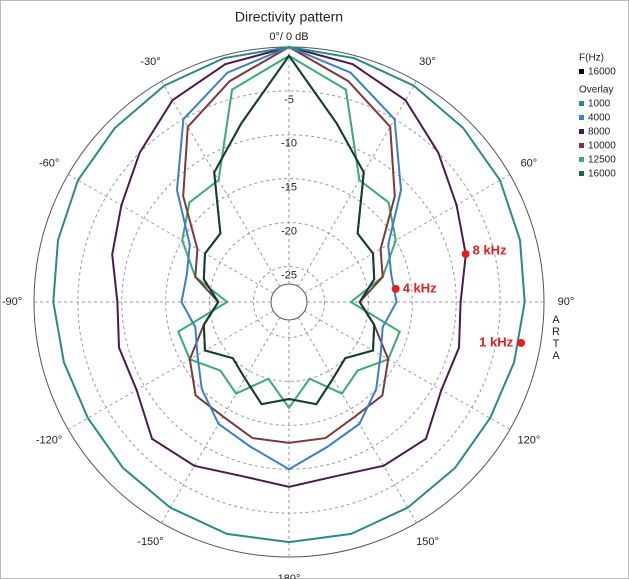 The image size is (629, 579). I want to click on theta-tick-label: 0°/ 0 dB, so click(288, 37).